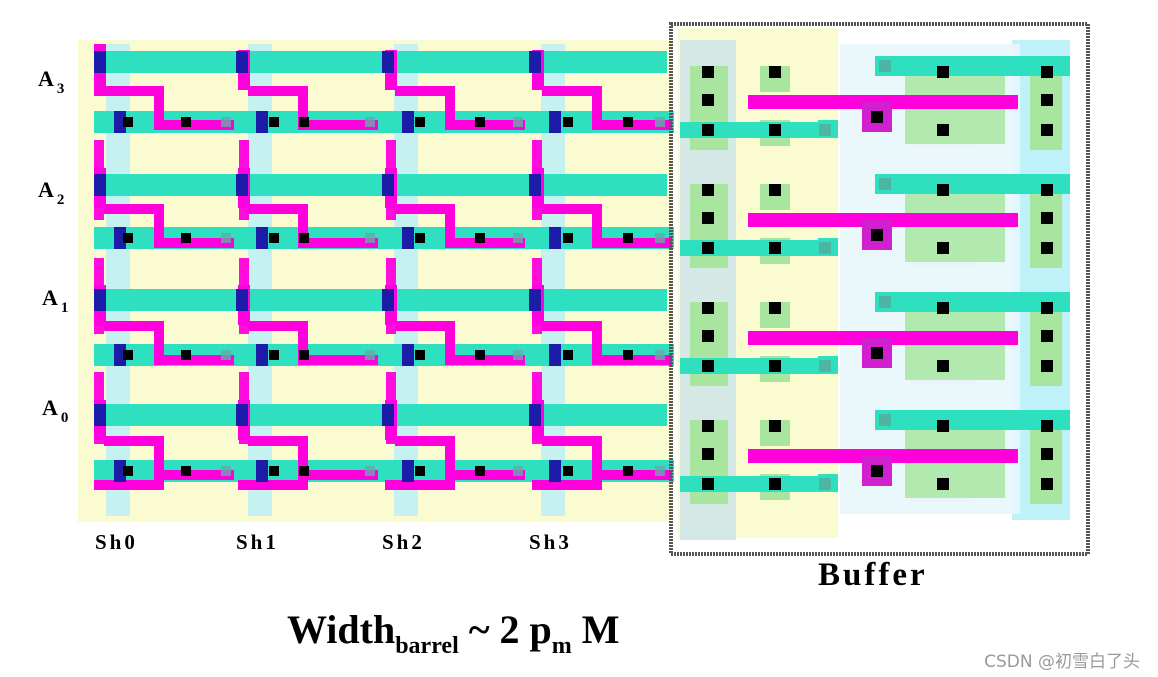 This screenshot has height=677, width=1158. I want to click on buffer-metal-top, so click(972, 420).